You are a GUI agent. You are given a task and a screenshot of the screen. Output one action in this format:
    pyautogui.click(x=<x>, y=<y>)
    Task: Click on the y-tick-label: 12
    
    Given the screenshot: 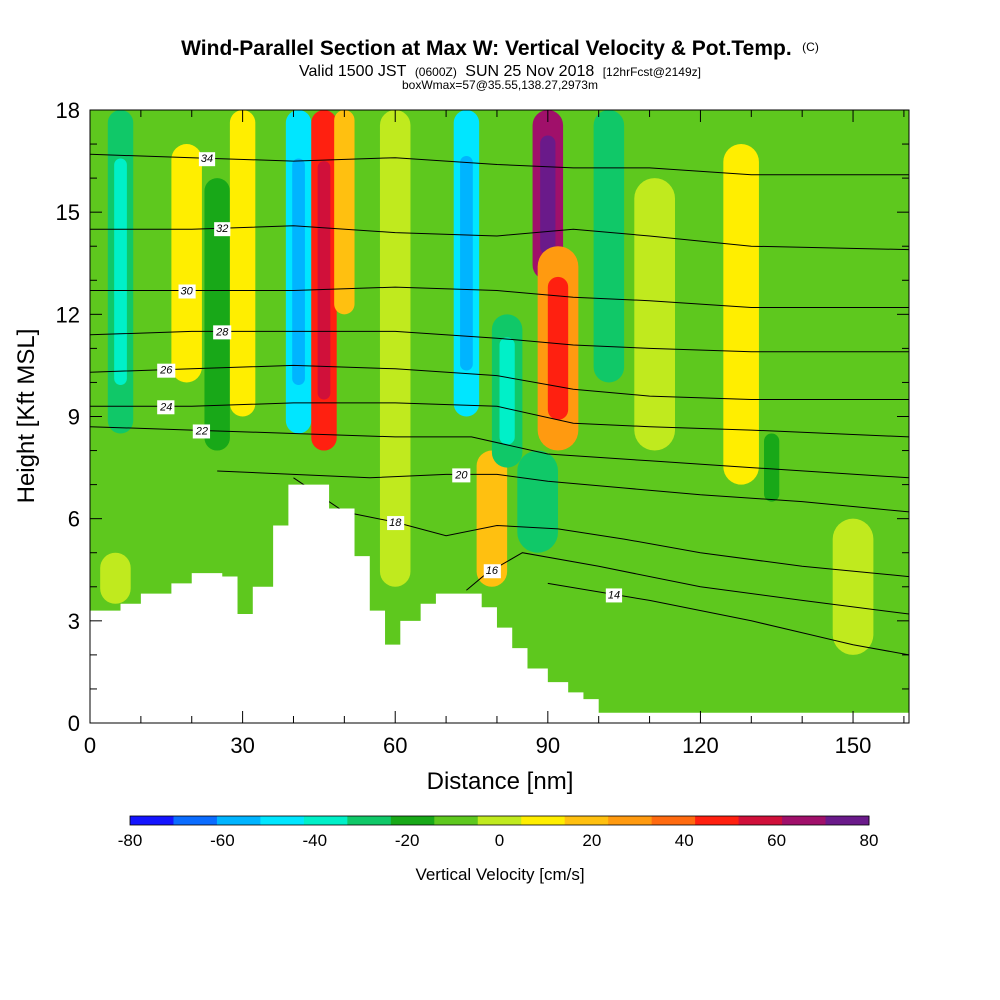 What is the action you would take?
    pyautogui.click(x=68, y=314)
    